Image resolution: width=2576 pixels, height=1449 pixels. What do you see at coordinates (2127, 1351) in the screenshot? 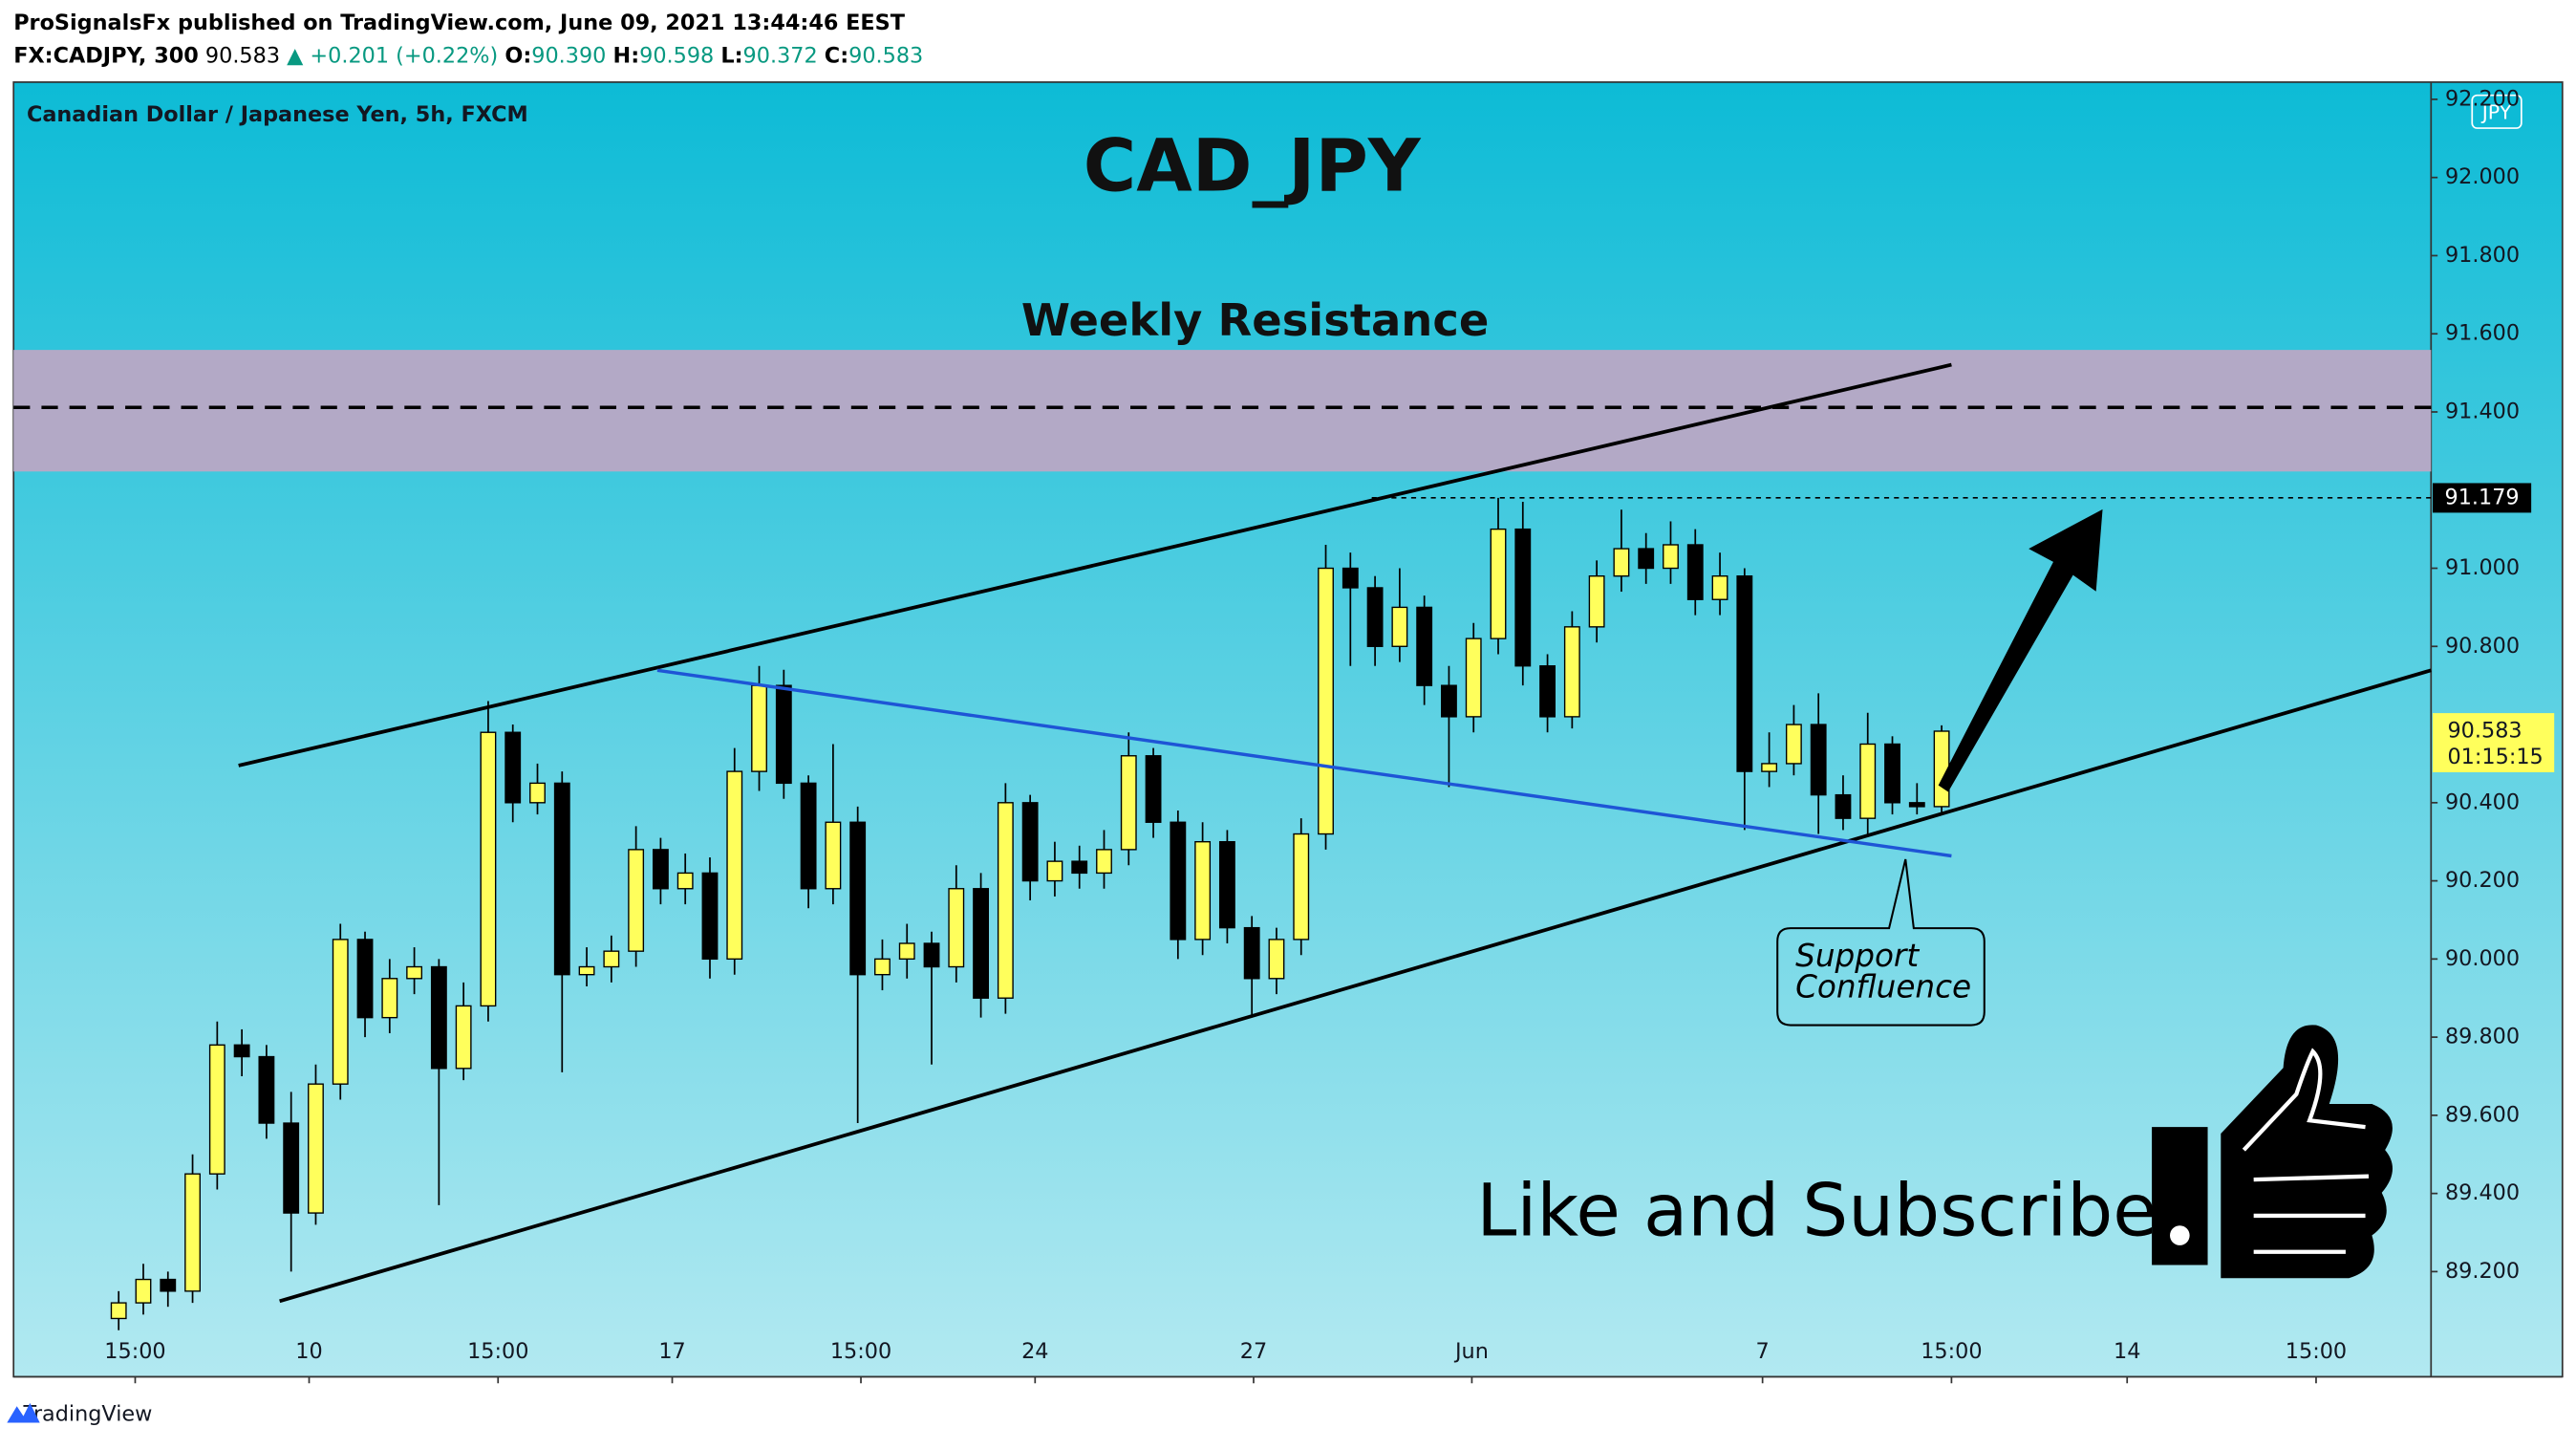
I see `x-tick-label: 14` at bounding box center [2127, 1351].